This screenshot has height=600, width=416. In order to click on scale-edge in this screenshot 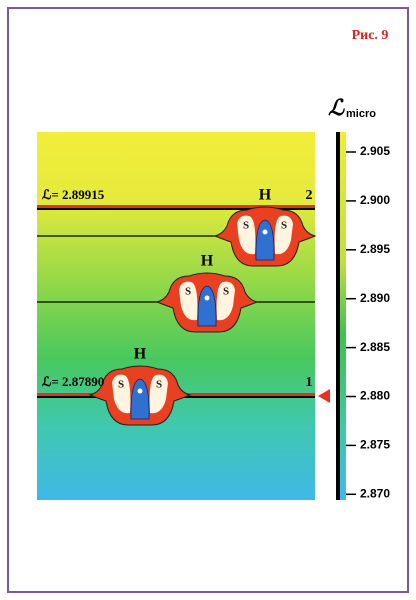, I will do `click(338, 316)`.